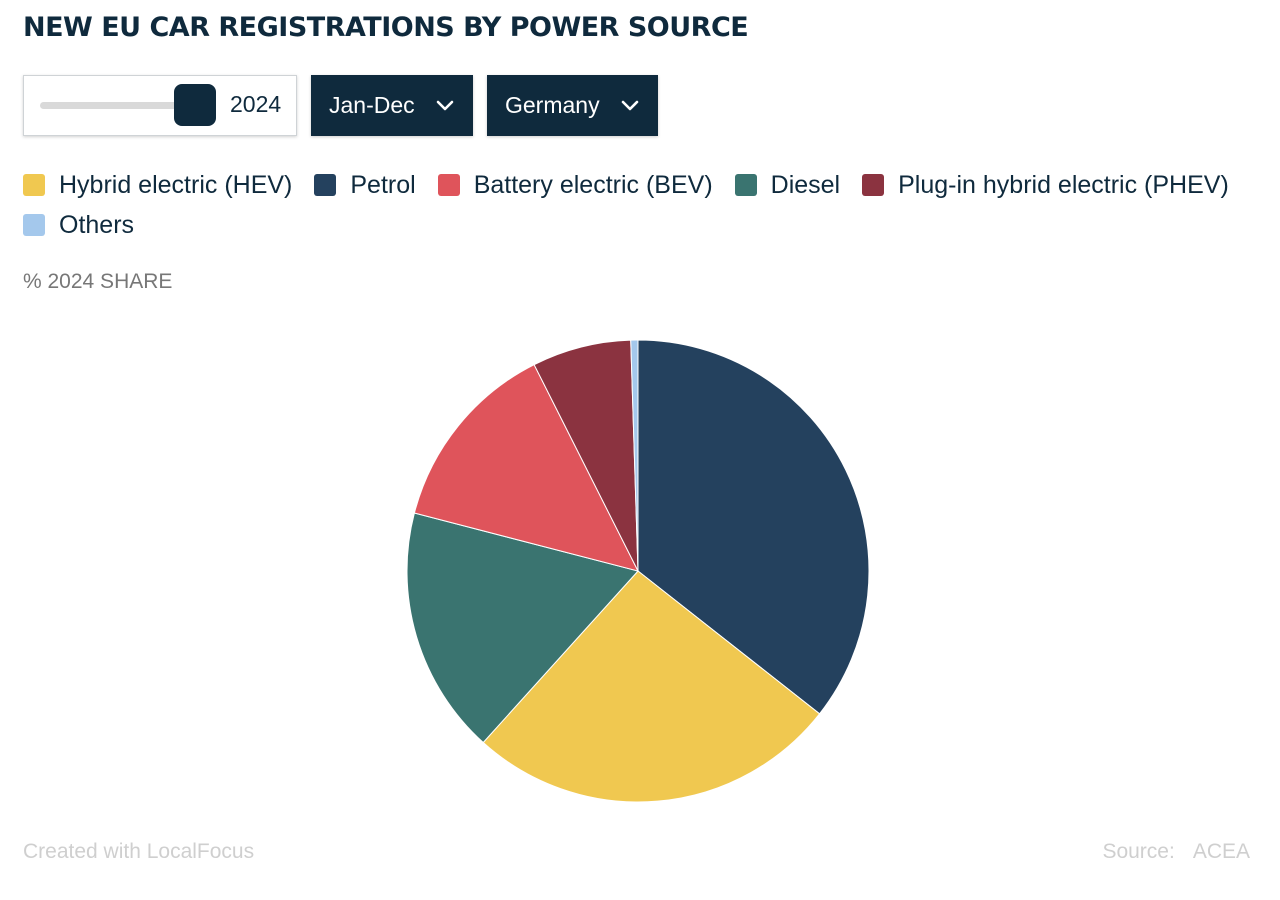  I want to click on country-dropdown-label: Germany, so click(552, 105).